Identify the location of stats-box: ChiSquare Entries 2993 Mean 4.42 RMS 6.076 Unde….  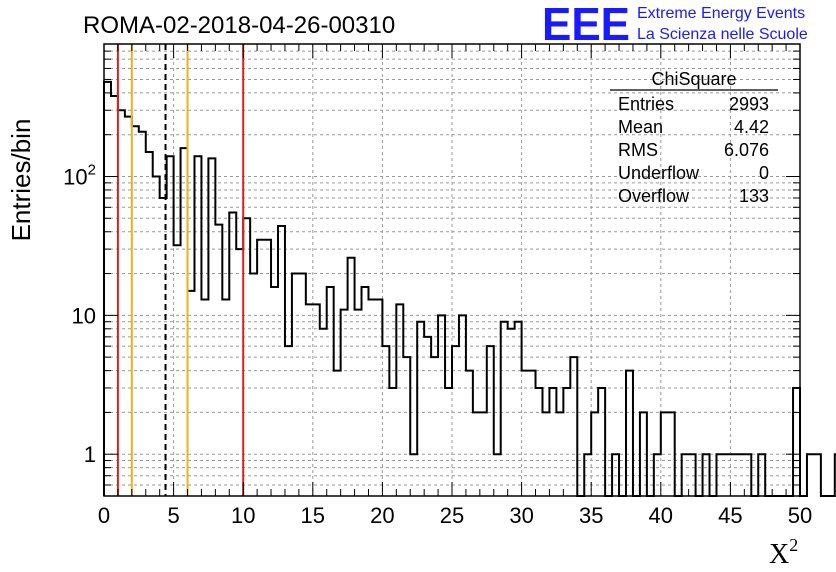
(694, 137).